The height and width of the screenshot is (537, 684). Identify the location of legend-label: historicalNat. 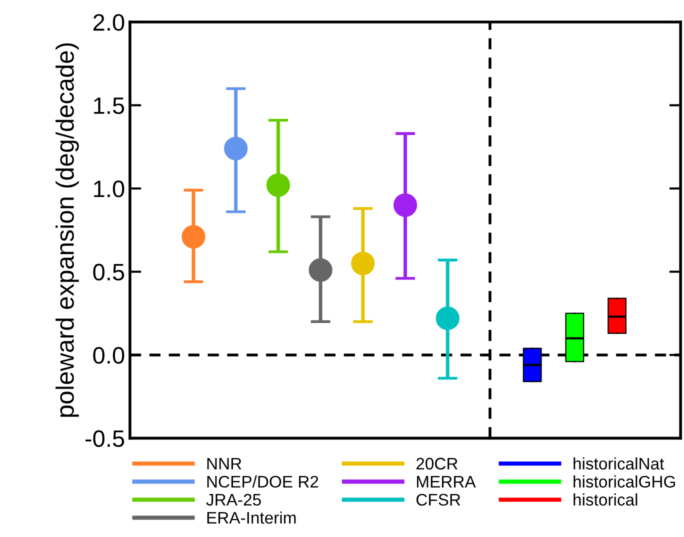
(619, 463).